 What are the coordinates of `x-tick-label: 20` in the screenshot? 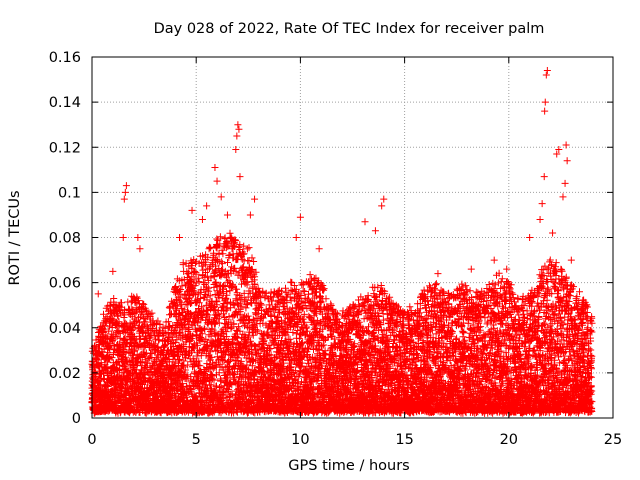 It's located at (509, 440).